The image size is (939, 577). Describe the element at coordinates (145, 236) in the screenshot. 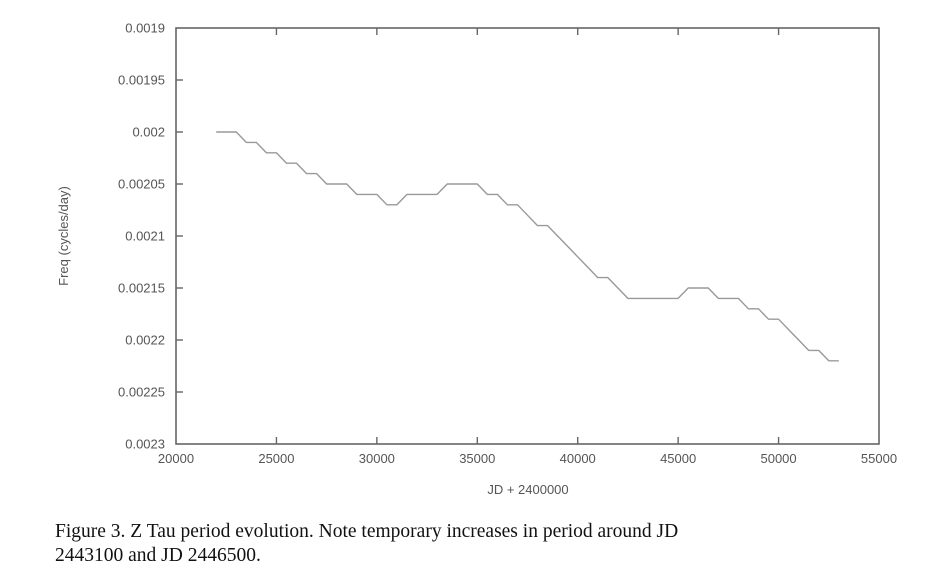

I see `y-tick-label: 0.0021` at that location.